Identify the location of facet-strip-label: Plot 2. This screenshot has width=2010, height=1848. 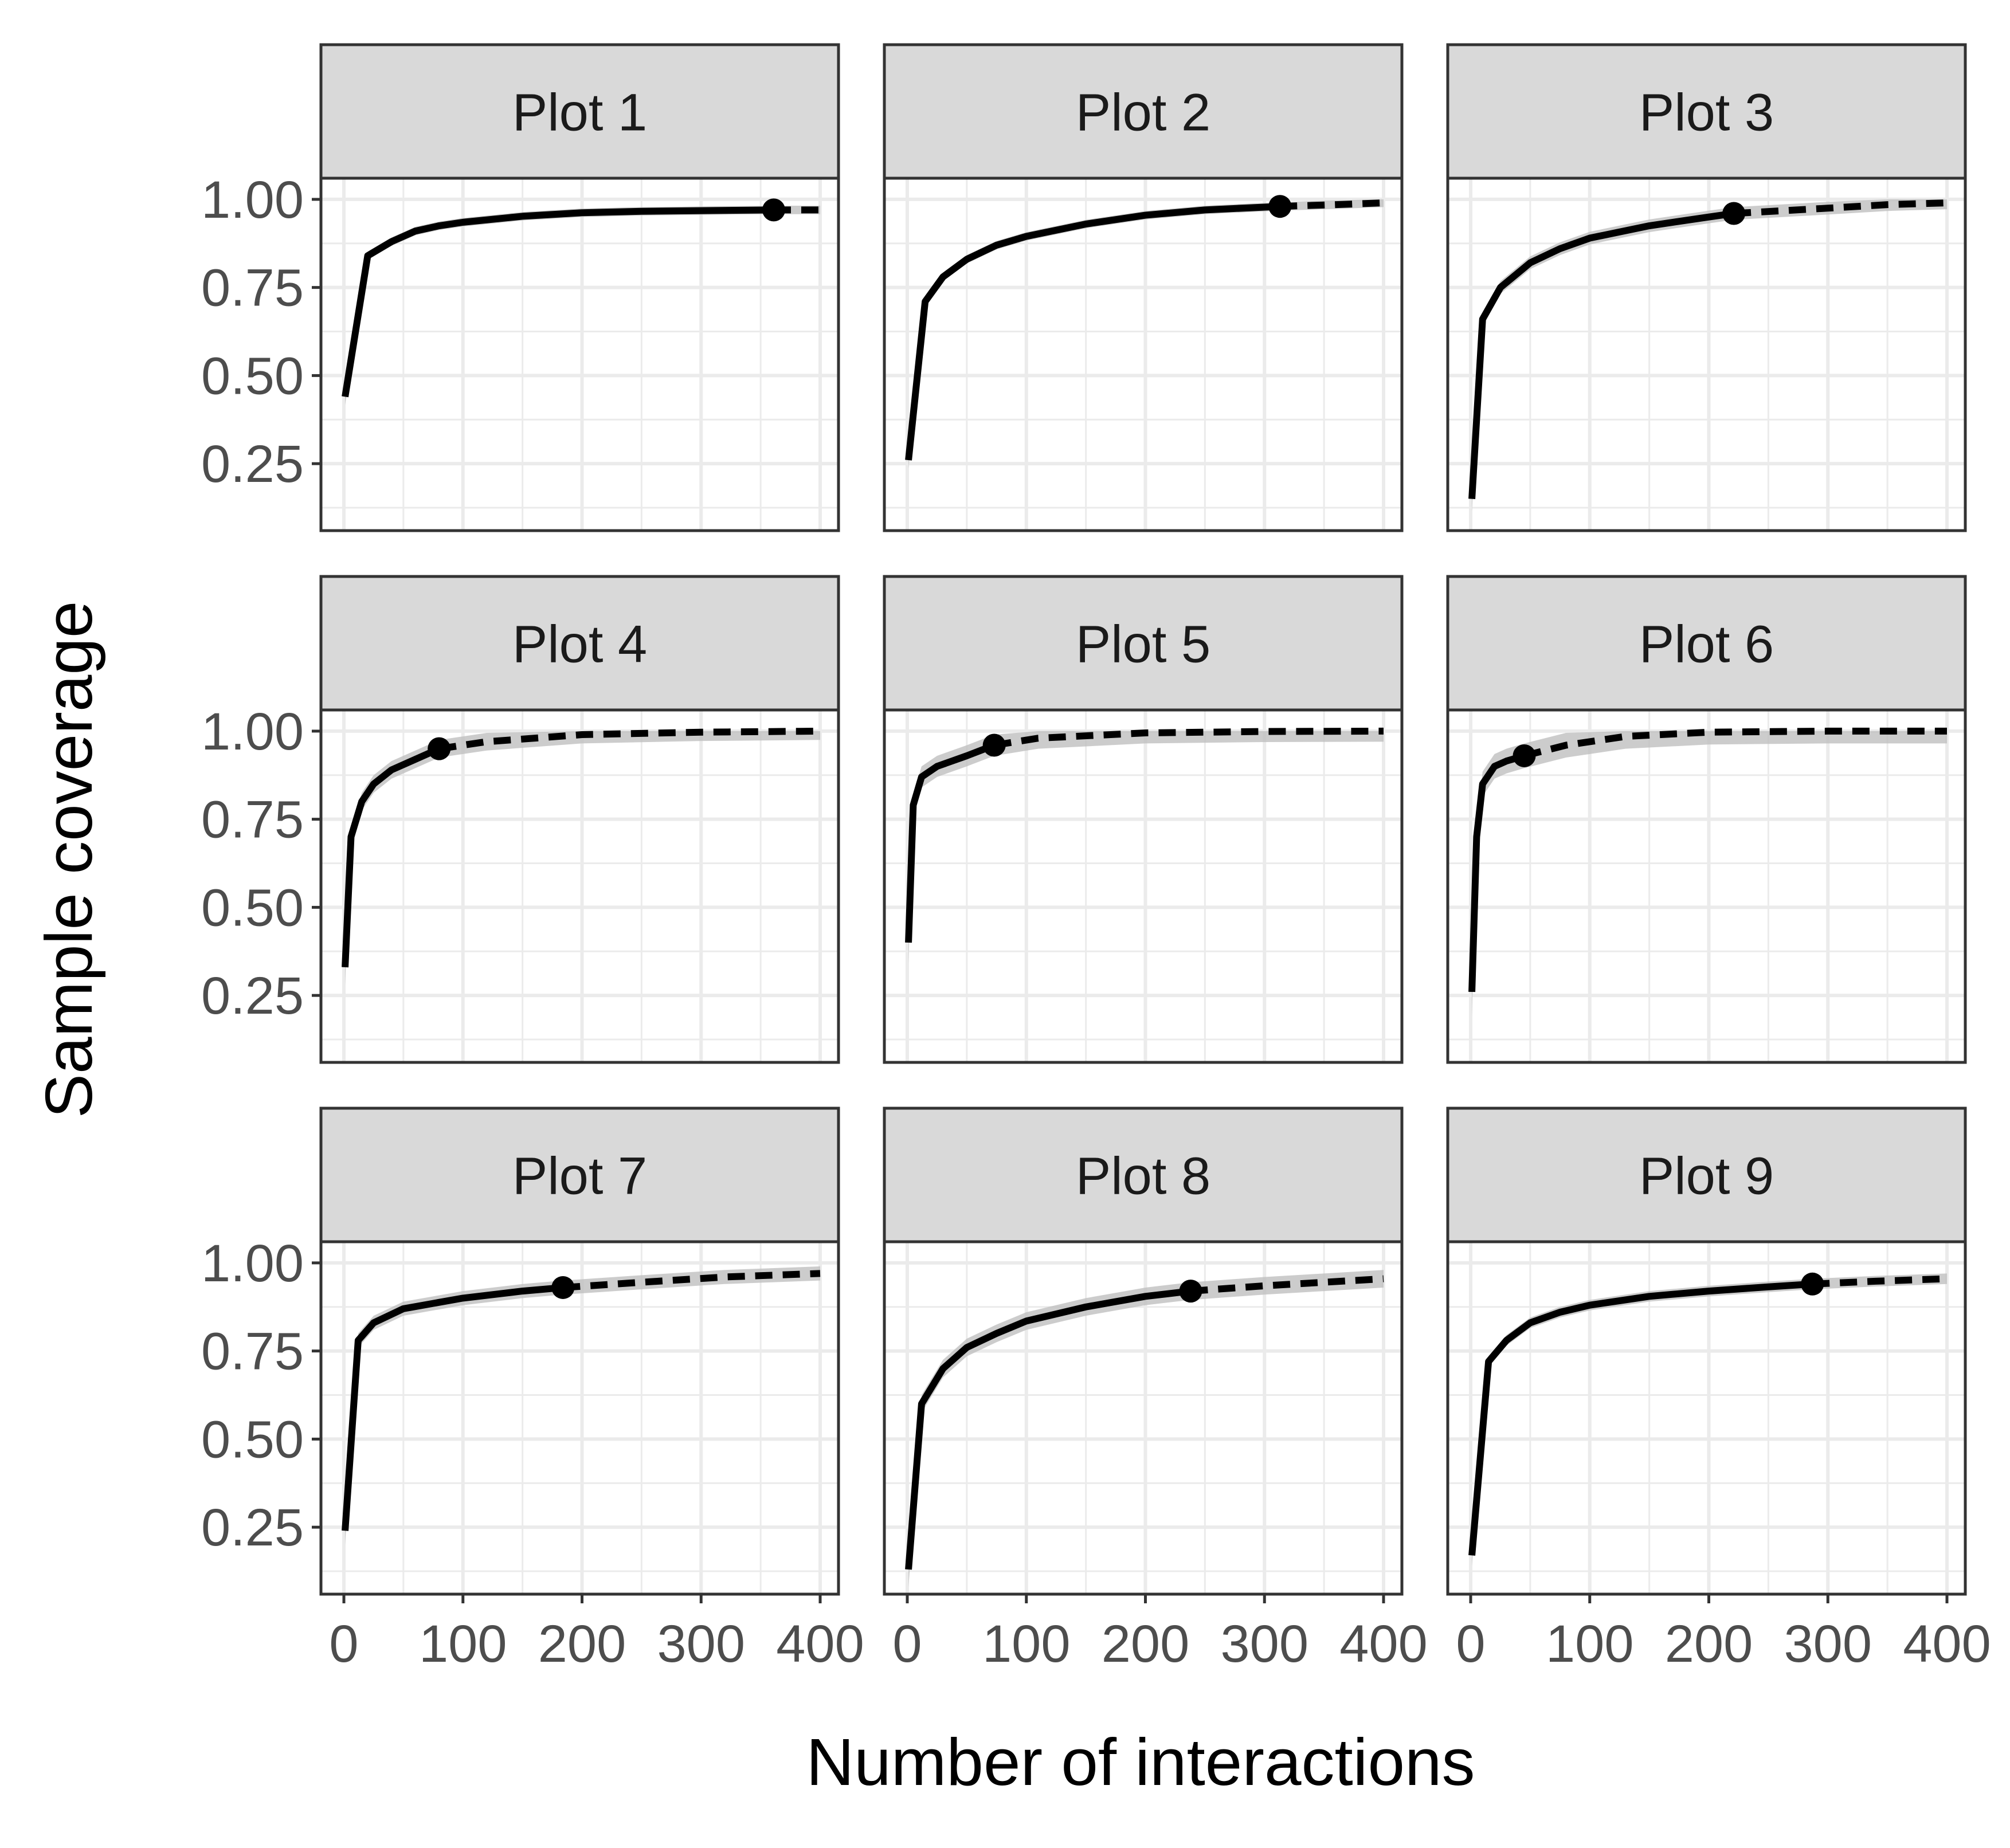
(1143, 113).